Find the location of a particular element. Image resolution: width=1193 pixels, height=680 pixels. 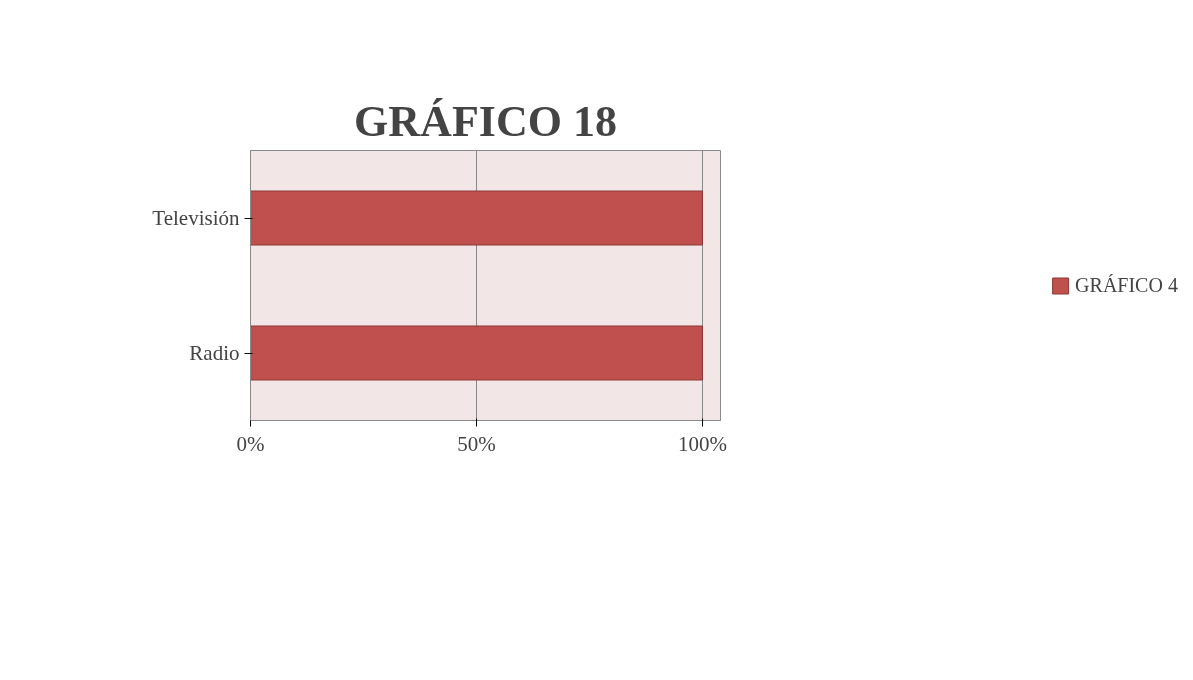

y-tick-label: Televisión is located at coordinates (196, 218).